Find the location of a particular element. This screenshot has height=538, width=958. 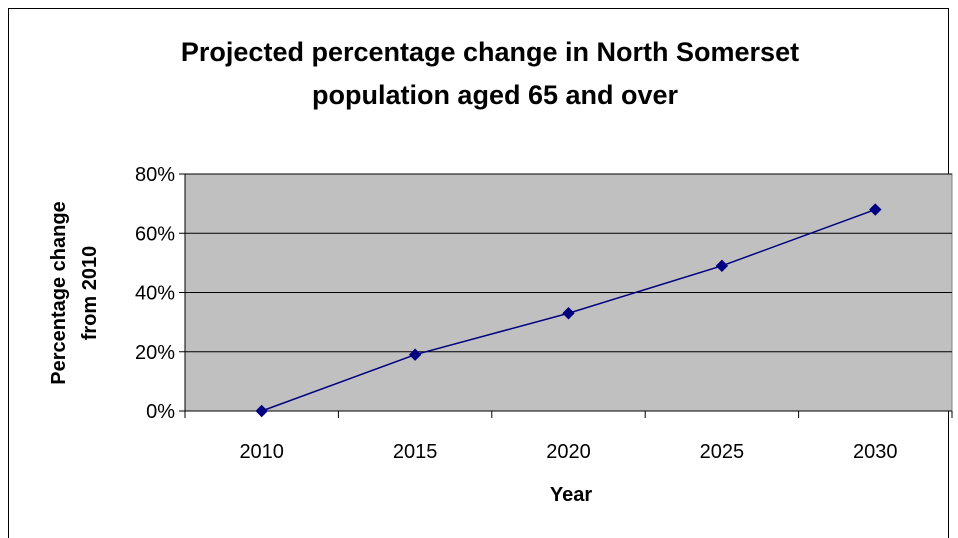

y-axis-title-line-1: Percentage change is located at coordinates (59, 292).